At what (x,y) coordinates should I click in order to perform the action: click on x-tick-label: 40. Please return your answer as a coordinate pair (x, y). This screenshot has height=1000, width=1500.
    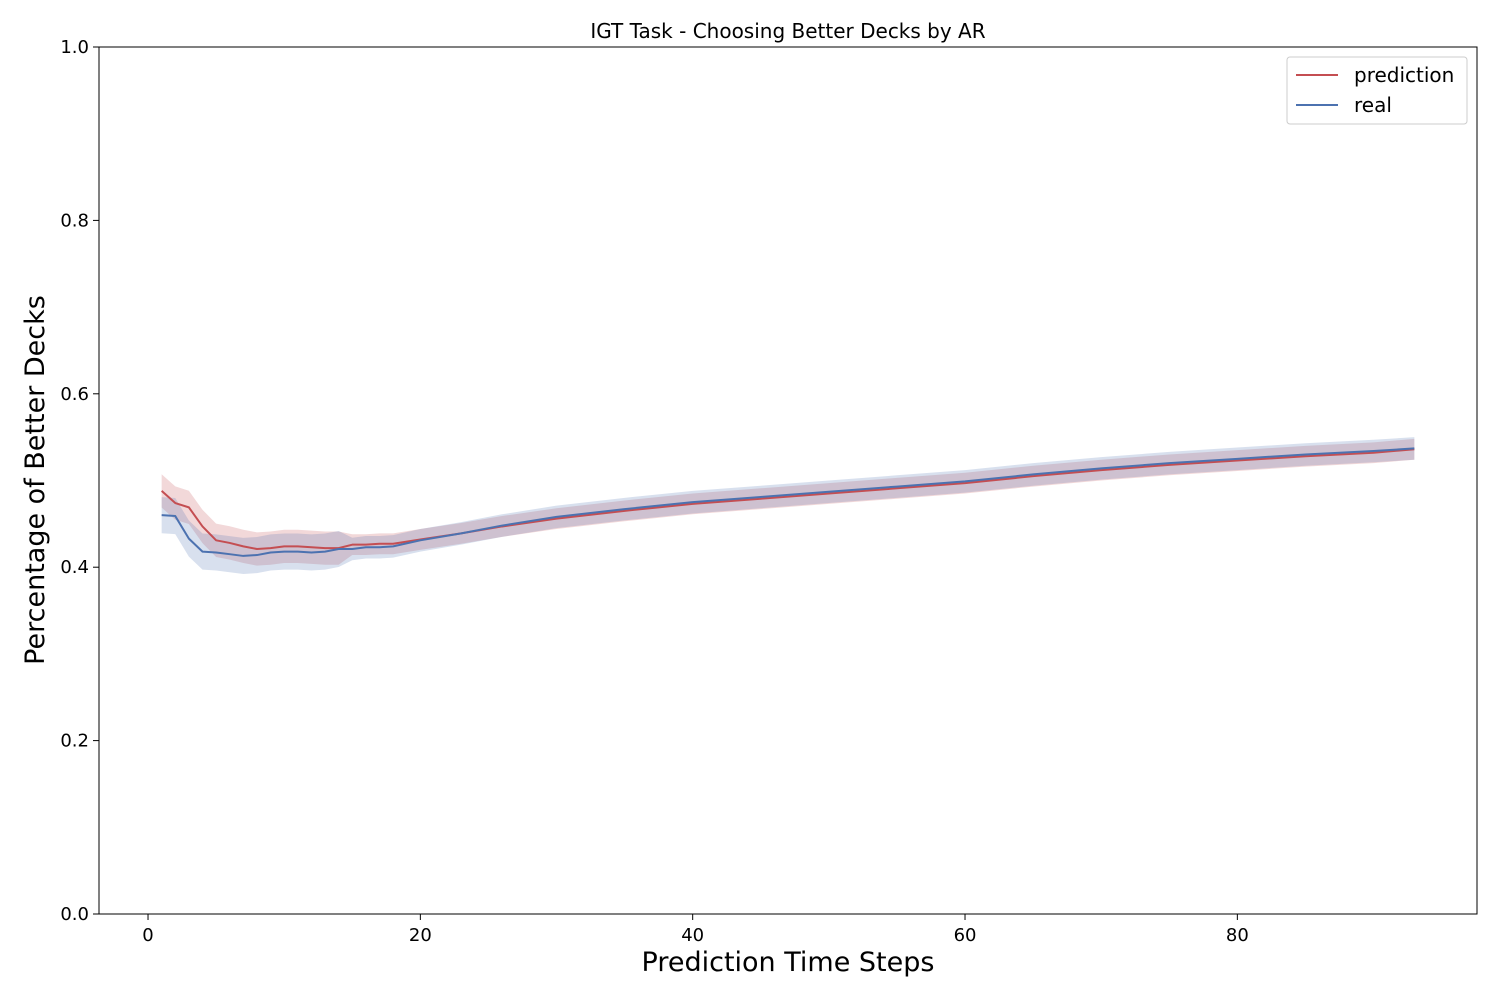
    Looking at the image, I should click on (692, 935).